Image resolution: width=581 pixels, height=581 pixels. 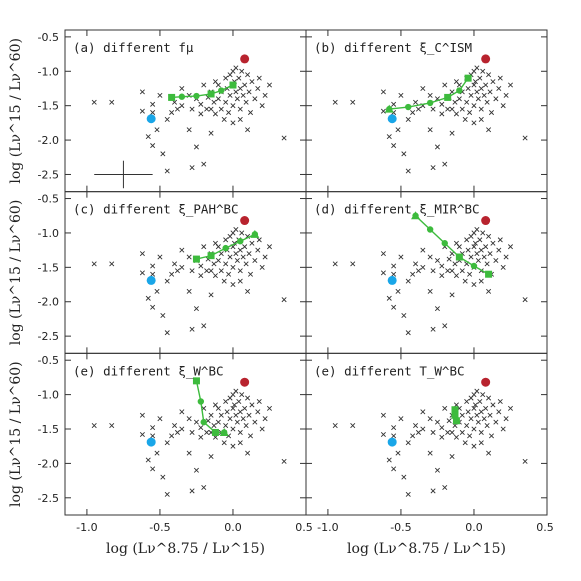 I want to click on panel-frame, so click(x=426, y=434).